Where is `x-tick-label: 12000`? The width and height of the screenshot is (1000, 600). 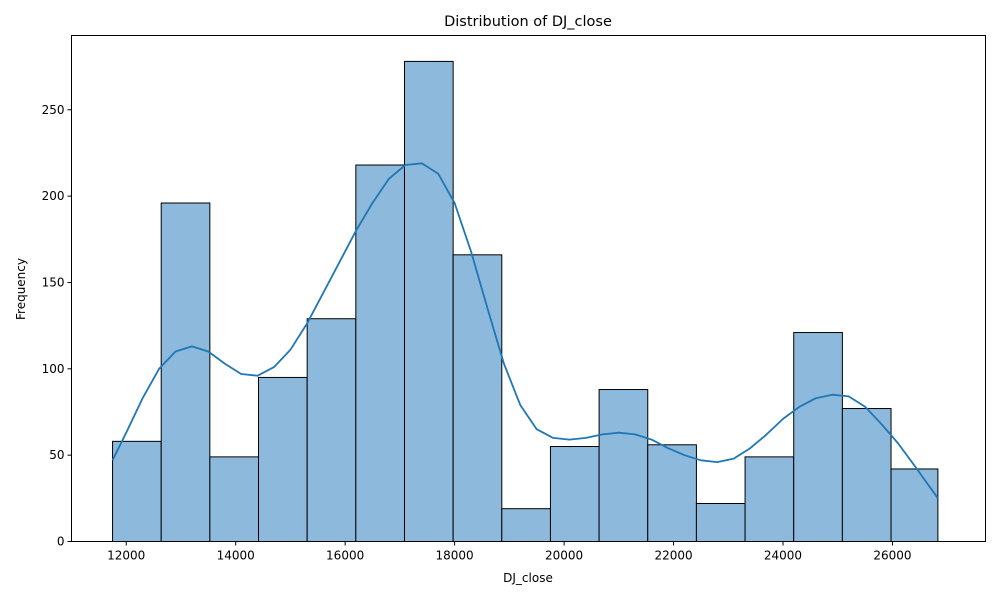 x-tick-label: 12000 is located at coordinates (126, 556).